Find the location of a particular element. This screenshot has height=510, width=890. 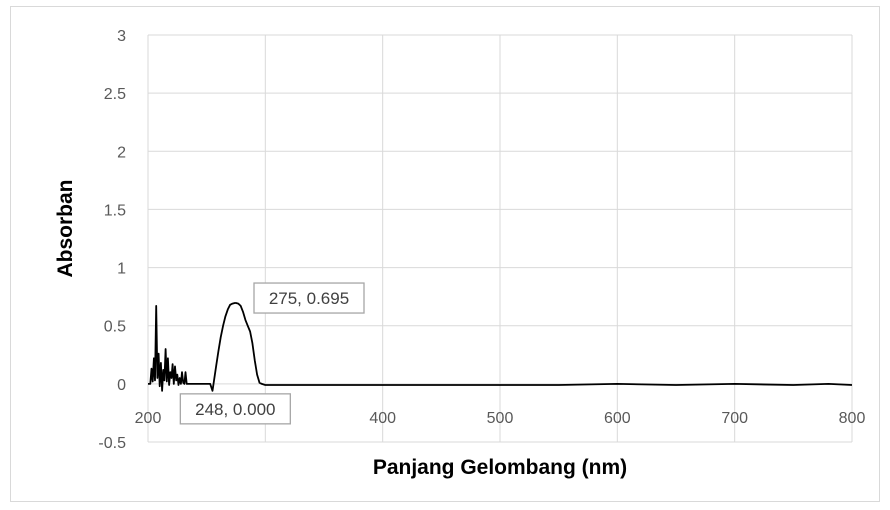

y-axis-title: Absorban is located at coordinates (65, 228).